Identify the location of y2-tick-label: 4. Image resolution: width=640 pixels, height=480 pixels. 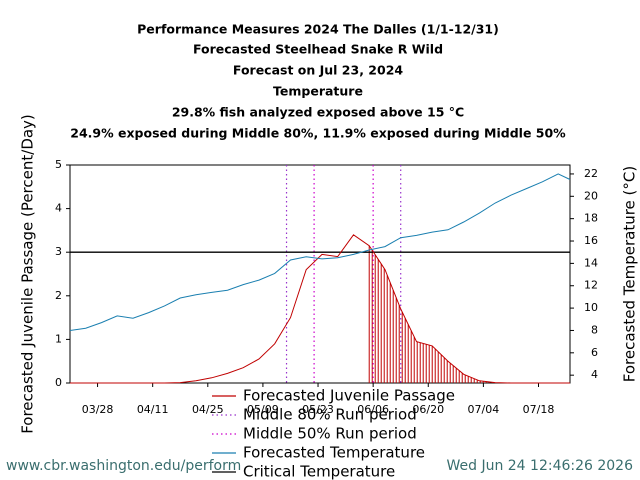
(594, 374).